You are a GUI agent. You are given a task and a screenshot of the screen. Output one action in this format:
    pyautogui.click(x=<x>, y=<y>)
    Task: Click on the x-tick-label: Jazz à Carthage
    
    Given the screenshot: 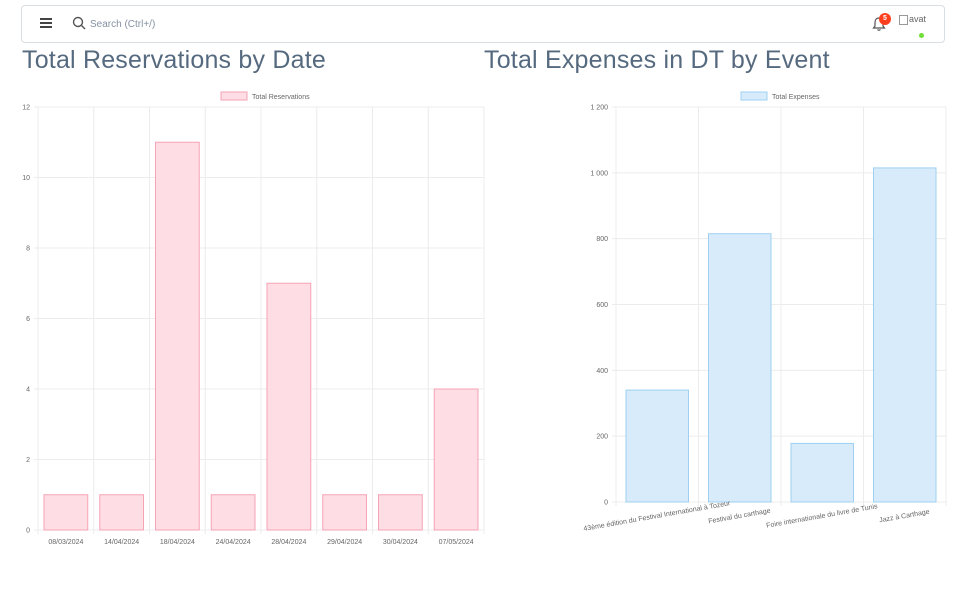 What is the action you would take?
    pyautogui.click(x=905, y=517)
    